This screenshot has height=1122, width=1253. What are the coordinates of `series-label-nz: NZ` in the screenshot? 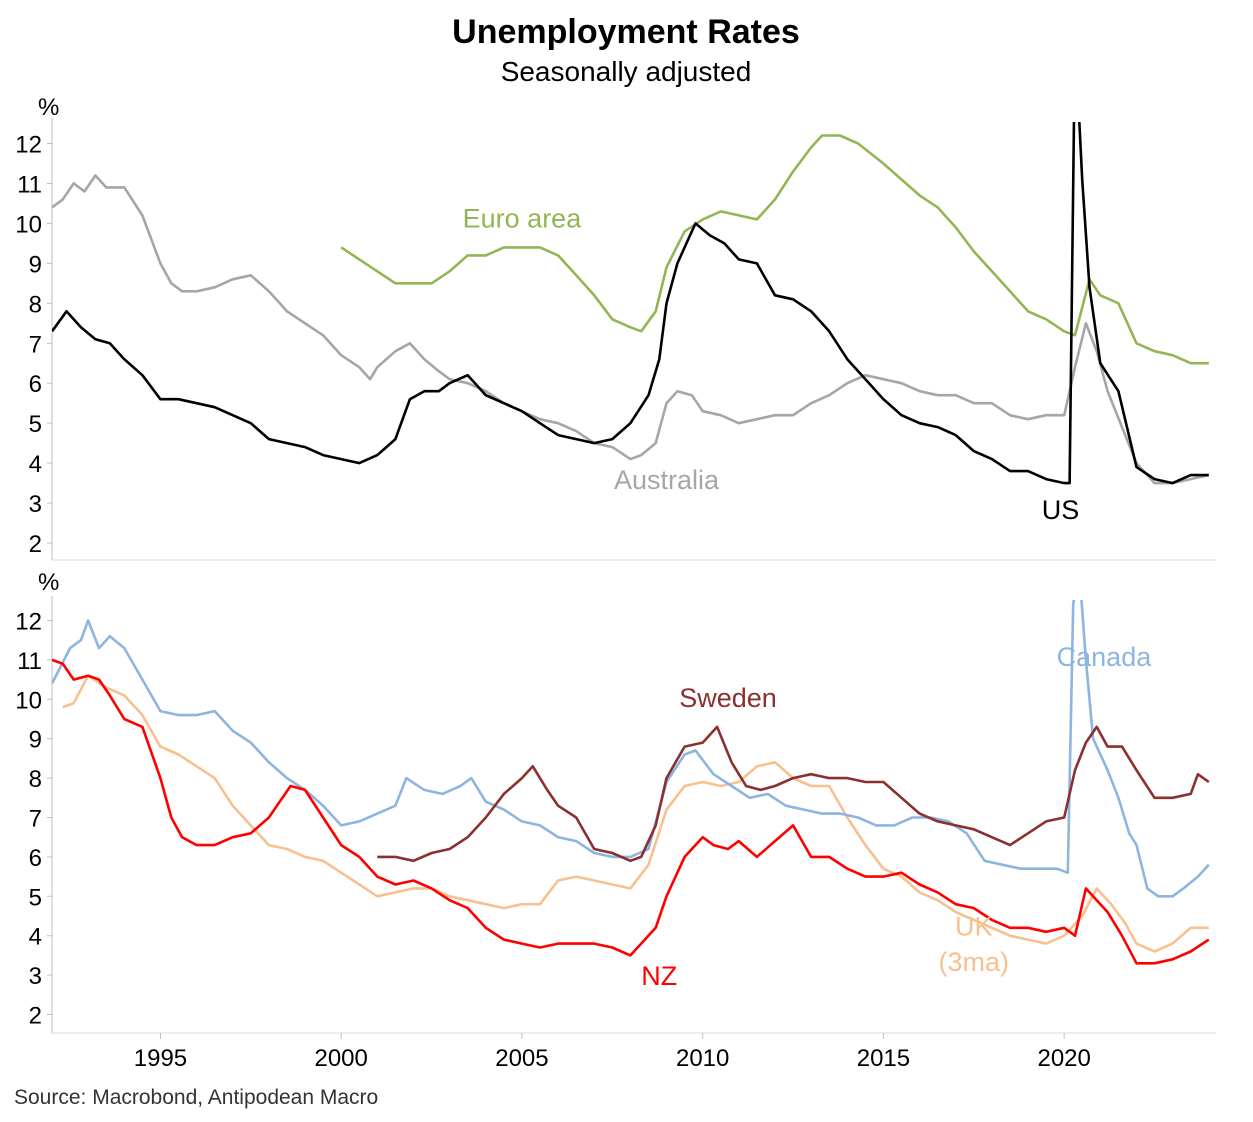 It's located at (659, 976).